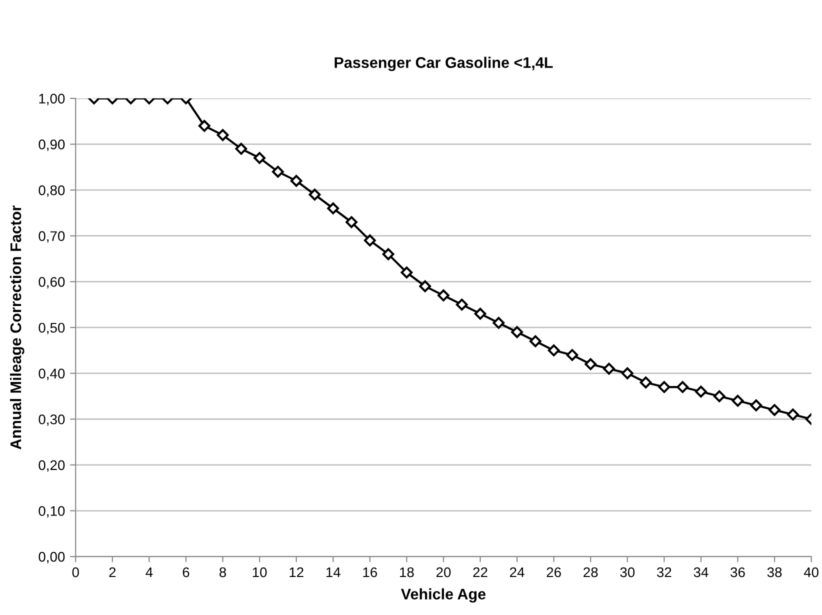 This screenshot has height=615, width=822. What do you see at coordinates (443, 64) in the screenshot?
I see `chart-title: Passenger Car Gasoline <1,4L` at bounding box center [443, 64].